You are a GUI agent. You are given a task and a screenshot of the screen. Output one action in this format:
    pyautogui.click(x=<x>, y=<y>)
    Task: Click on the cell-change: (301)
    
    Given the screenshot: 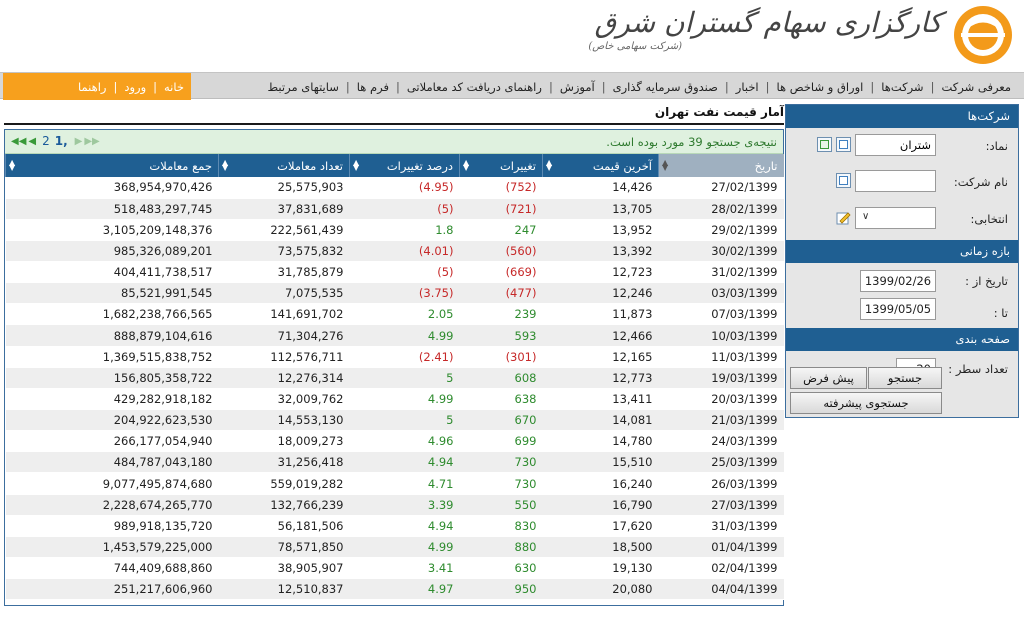 What is the action you would take?
    pyautogui.click(x=501, y=357)
    